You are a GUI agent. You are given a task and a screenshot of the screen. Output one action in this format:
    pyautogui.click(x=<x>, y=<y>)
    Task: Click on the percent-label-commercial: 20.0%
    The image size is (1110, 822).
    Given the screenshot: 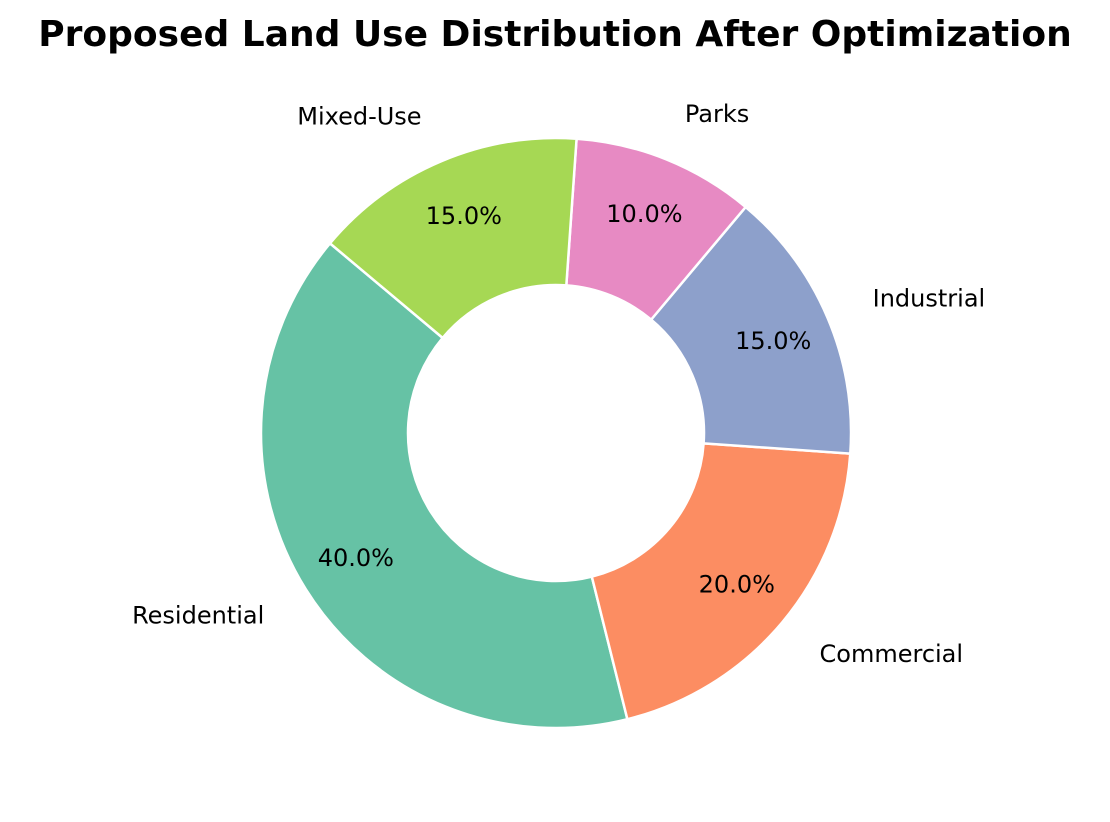 What is the action you would take?
    pyautogui.click(x=737, y=585)
    